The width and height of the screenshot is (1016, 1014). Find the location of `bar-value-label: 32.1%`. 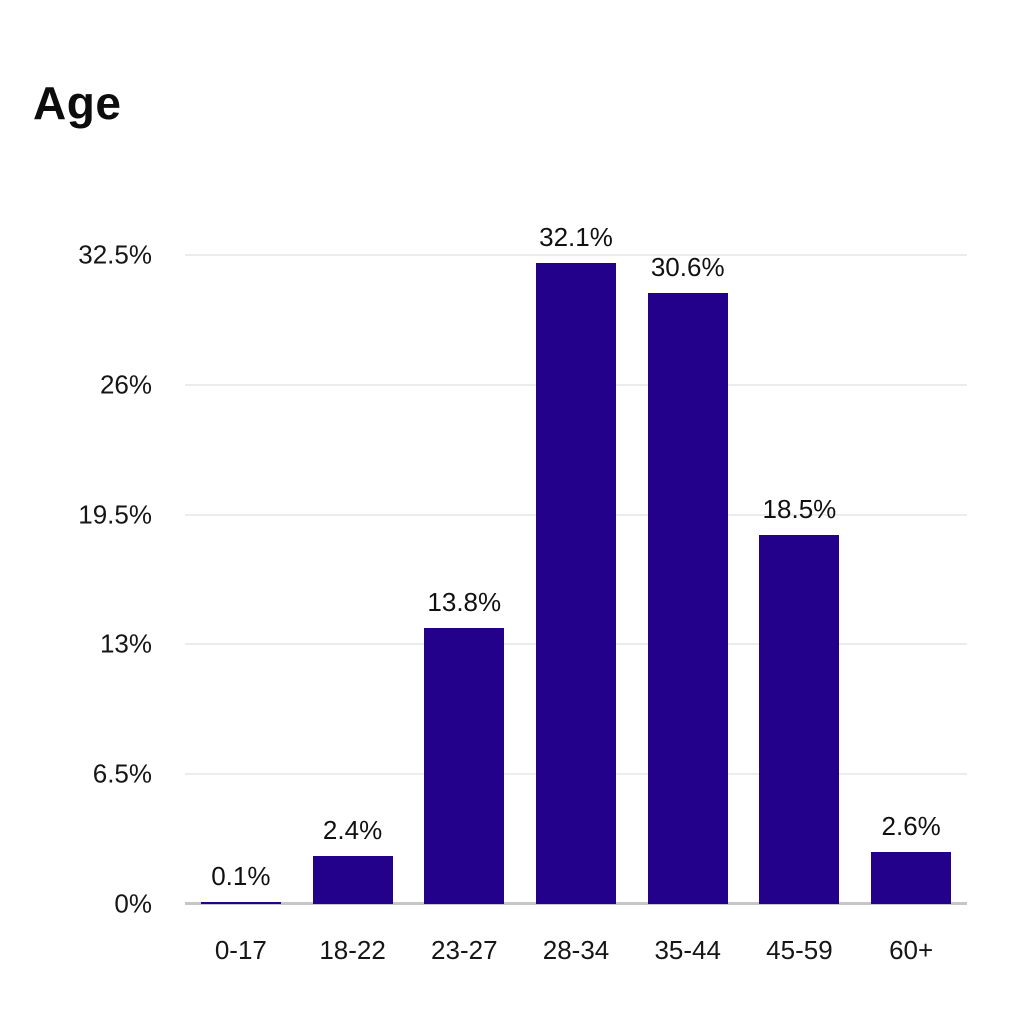

bar-value-label: 32.1% is located at coordinates (576, 237).